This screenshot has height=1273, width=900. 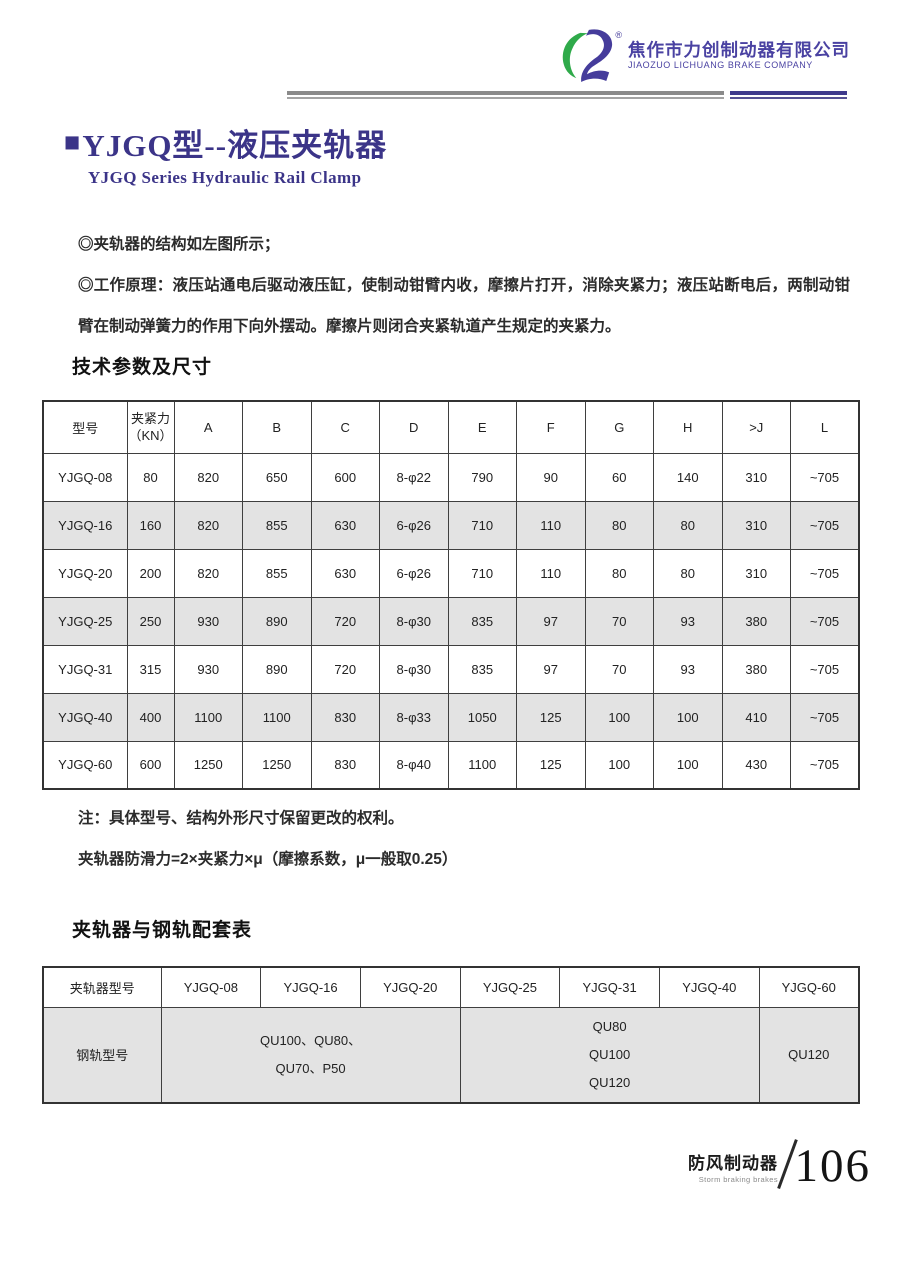 What do you see at coordinates (482, 427) in the screenshot?
I see `column-header-E: E` at bounding box center [482, 427].